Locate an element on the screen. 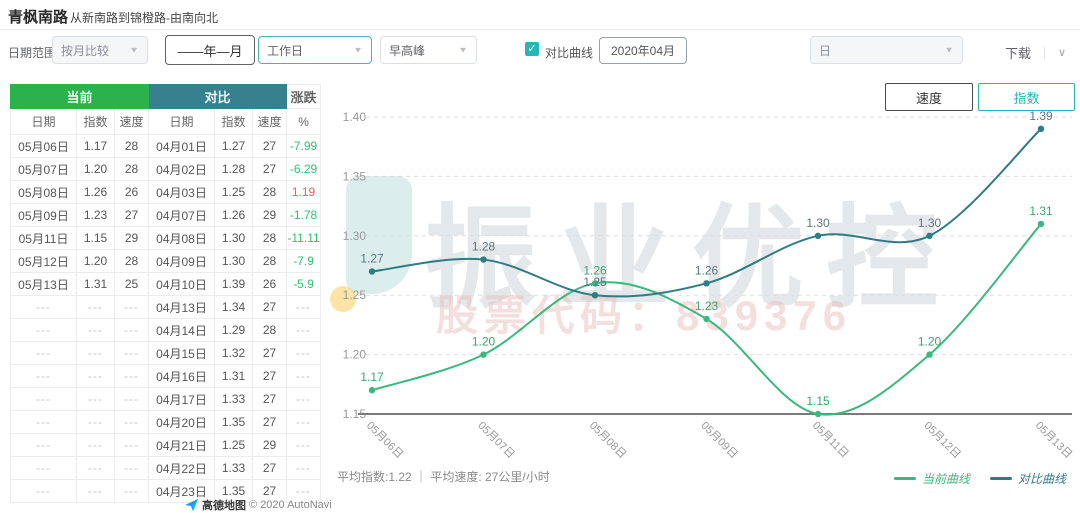 This screenshot has width=1080, height=513. table-row: 05月13日 1.31 25 04月10日 1.39 26 -5.9 is located at coordinates (166, 284).